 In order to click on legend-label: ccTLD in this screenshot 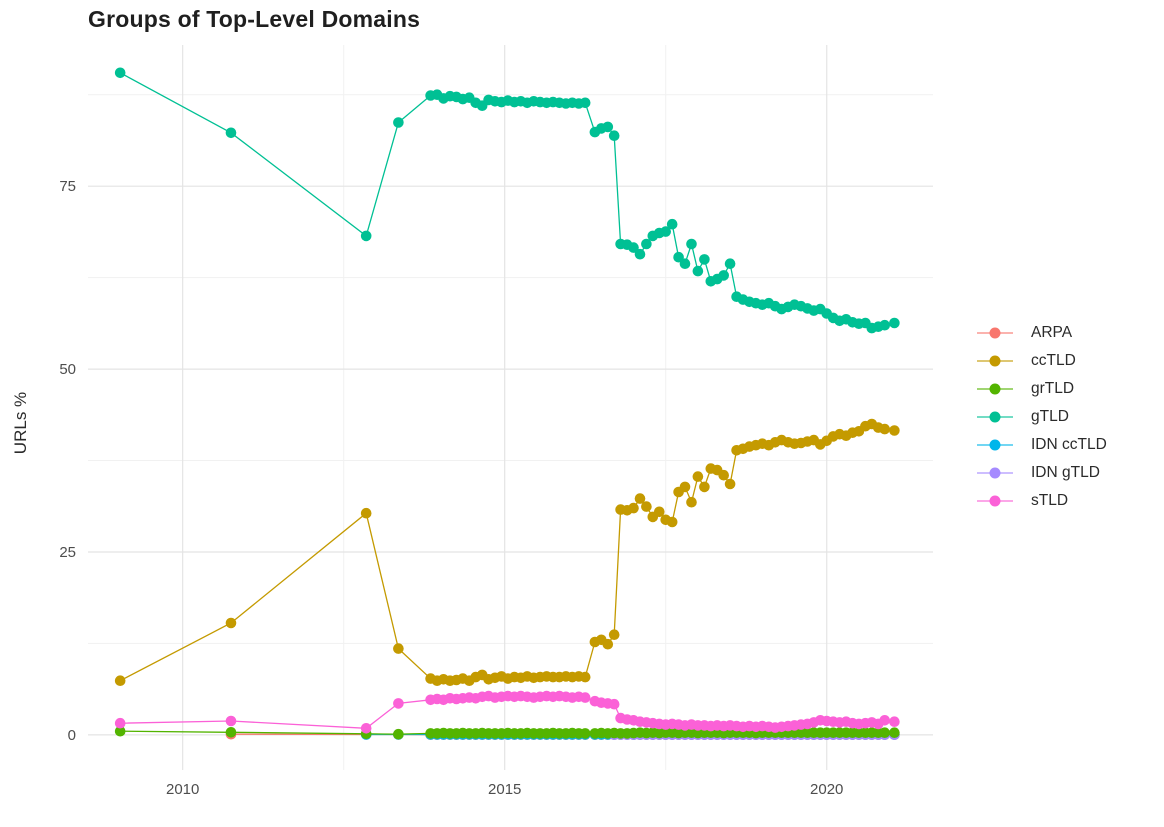, I will do `click(1053, 360)`.